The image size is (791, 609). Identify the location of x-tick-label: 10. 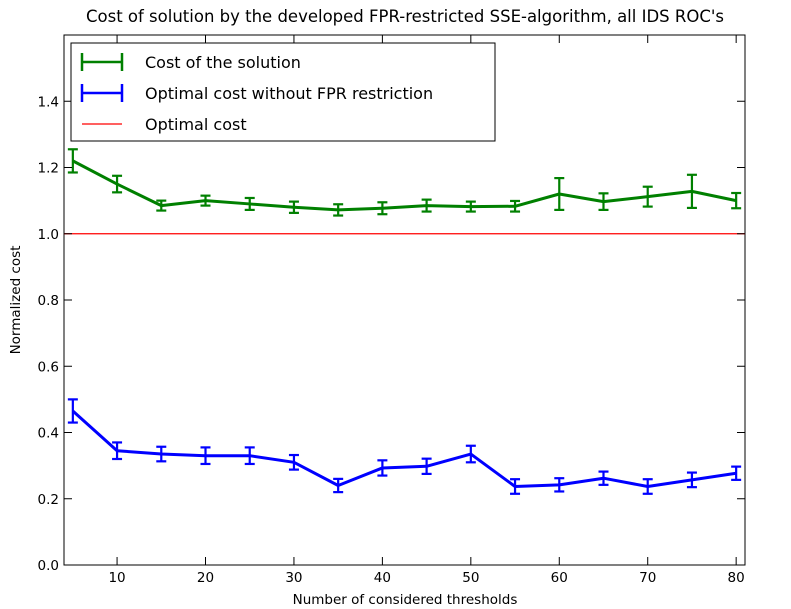
(116, 578).